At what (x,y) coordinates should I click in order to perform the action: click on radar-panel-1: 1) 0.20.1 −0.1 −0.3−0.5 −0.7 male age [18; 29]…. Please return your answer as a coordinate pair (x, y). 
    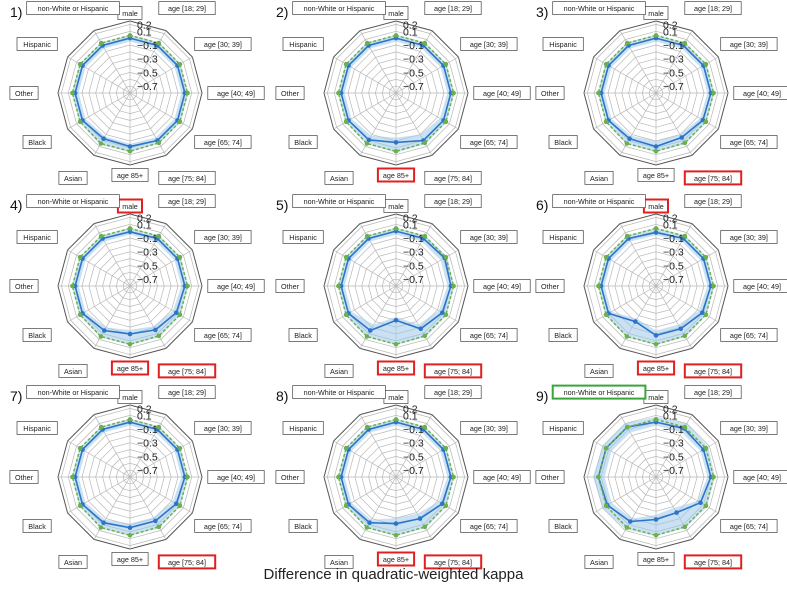
    Looking at the image, I should click on (137, 93).